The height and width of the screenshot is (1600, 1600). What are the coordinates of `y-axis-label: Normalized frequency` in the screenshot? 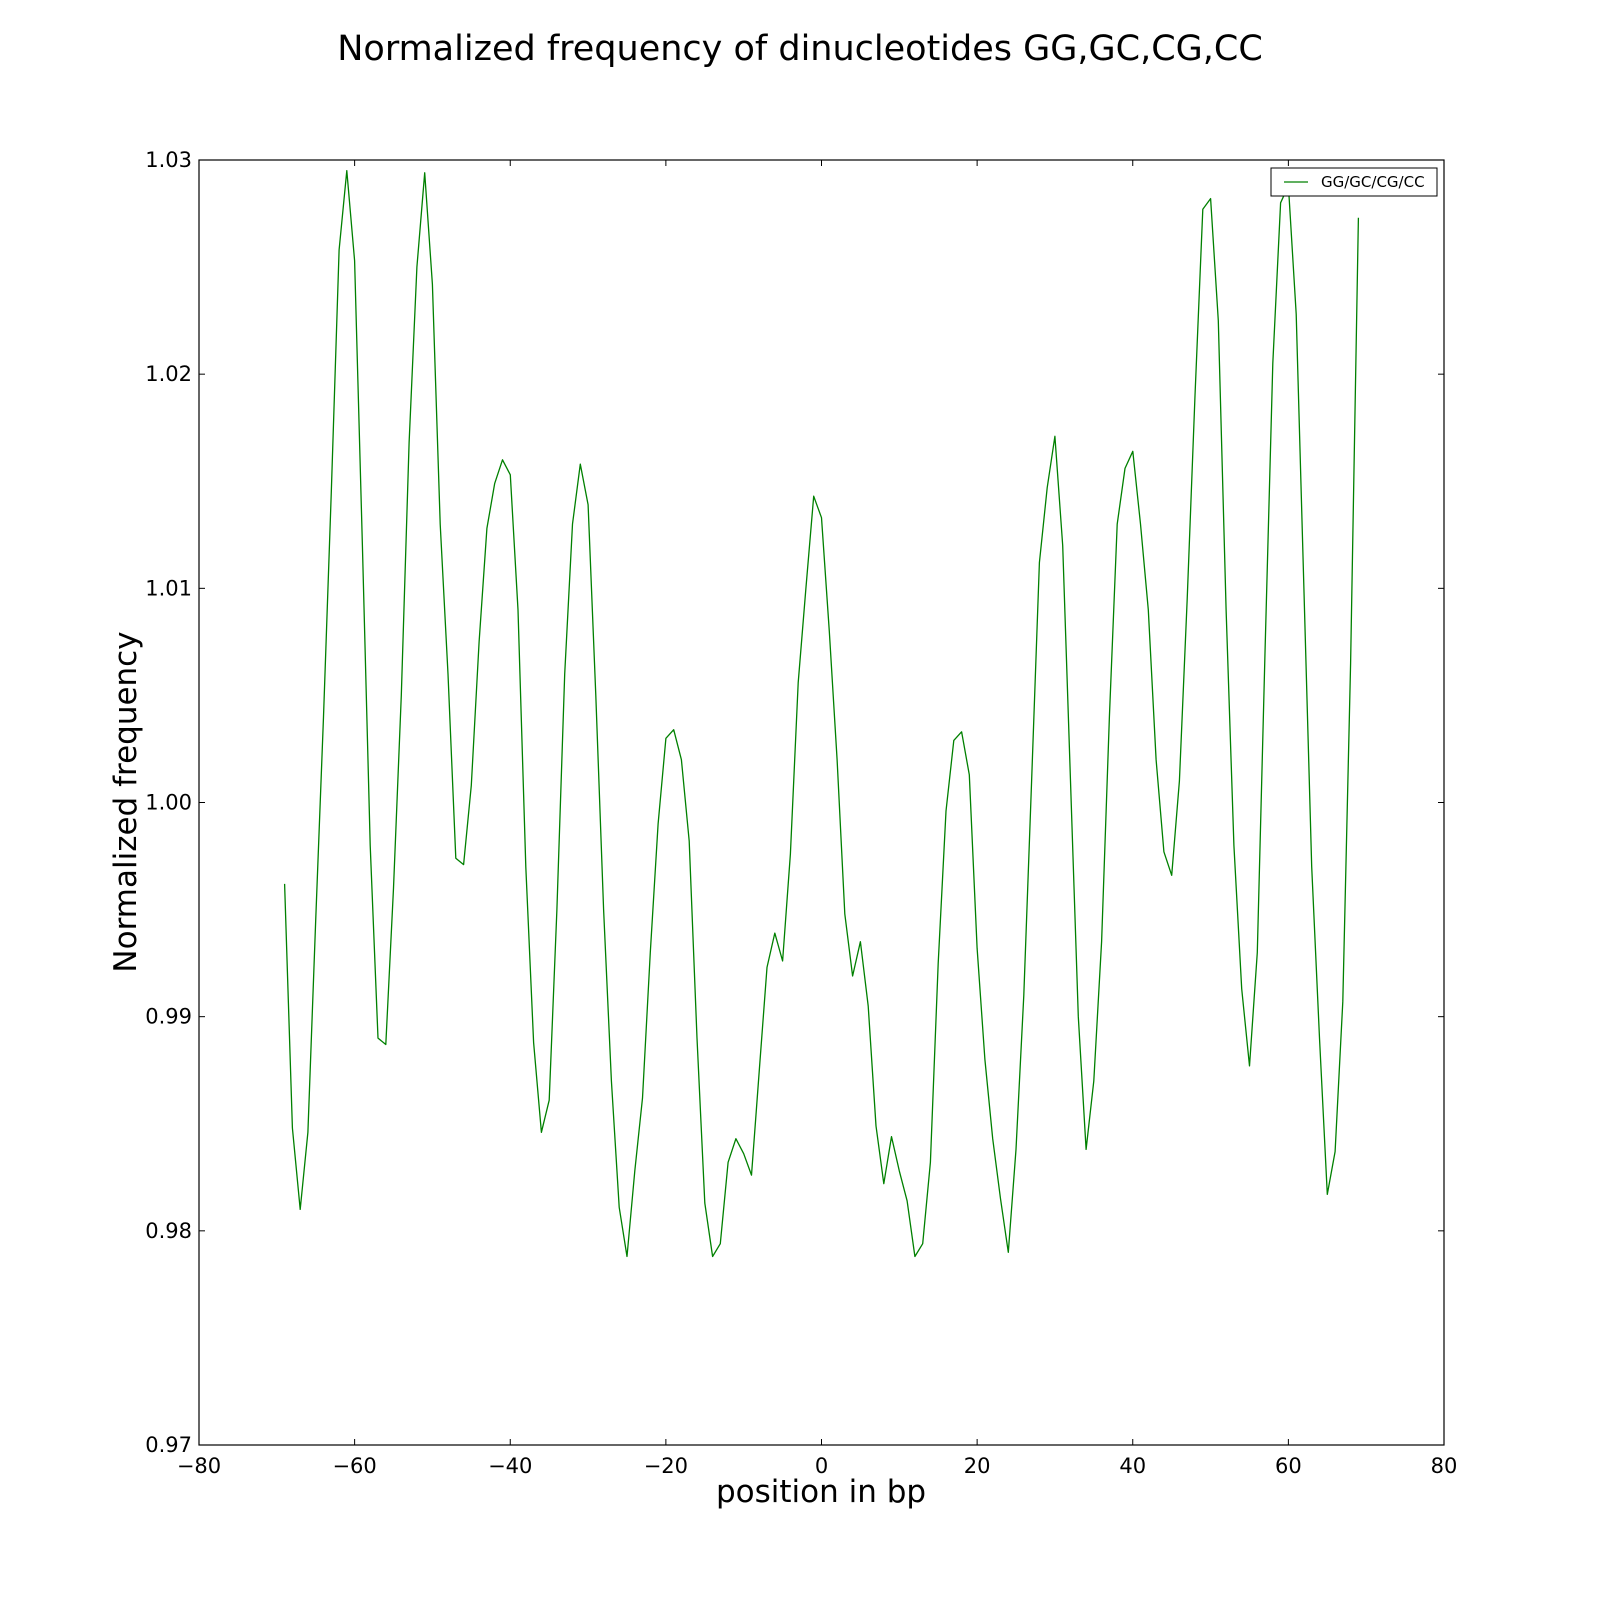 It's located at (126, 801).